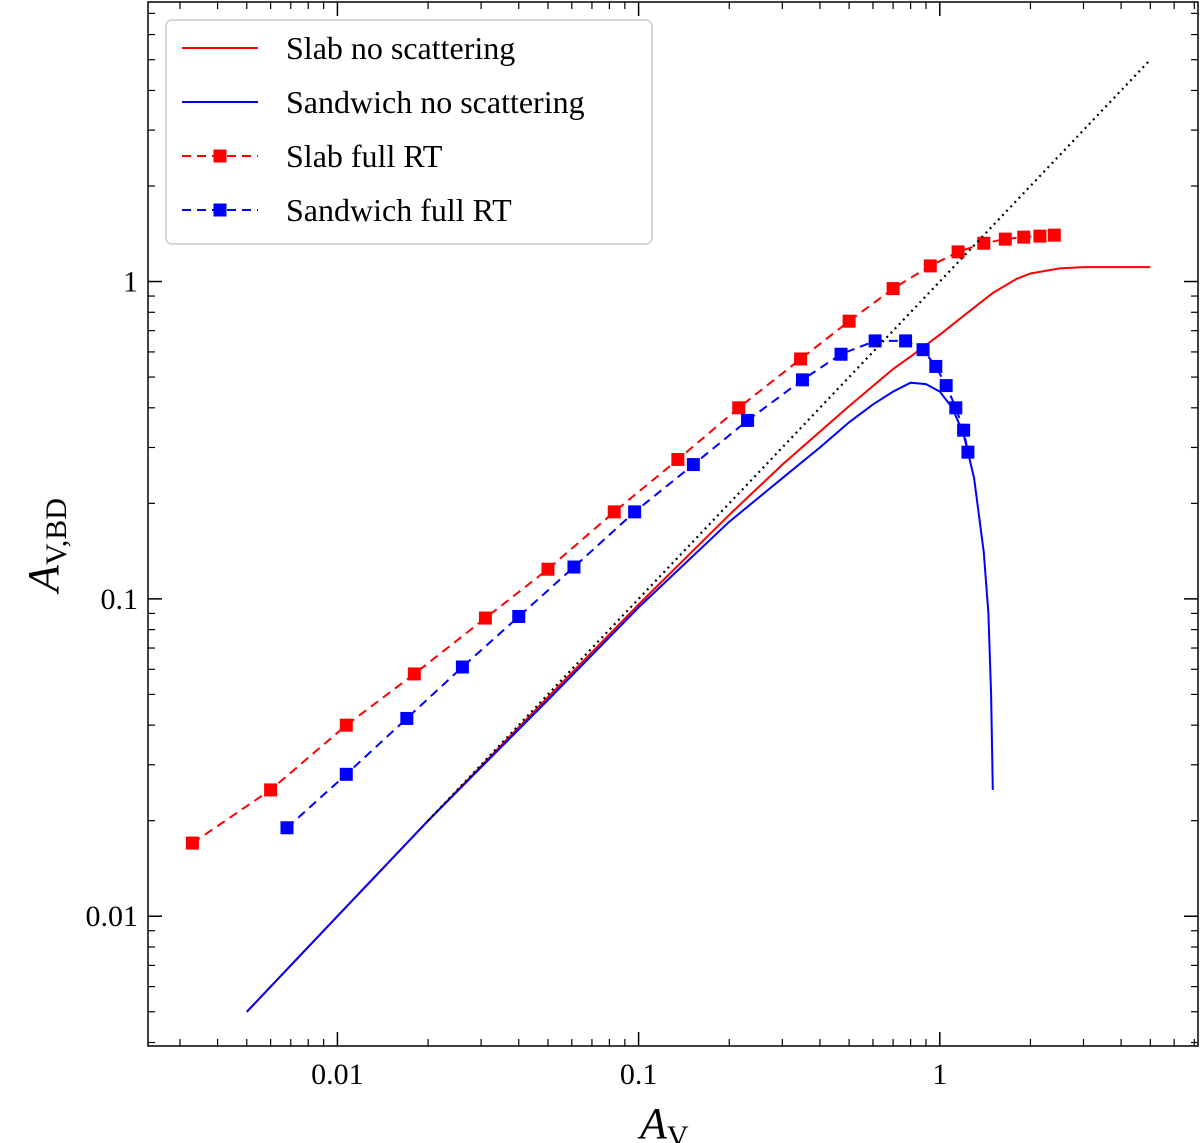 The image size is (1200, 1143). Describe the element at coordinates (400, 48) in the screenshot. I see `legend-label-slab-no-scattering: Slab no scattering` at that location.